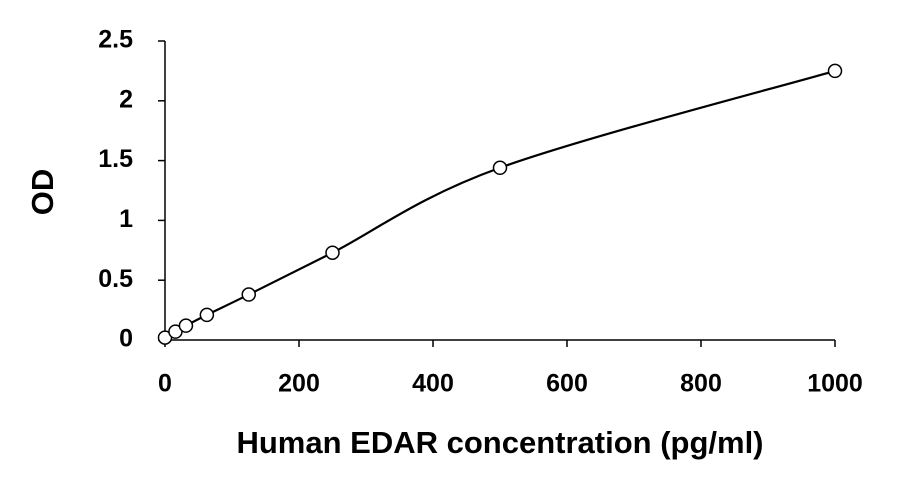  What do you see at coordinates (433, 384) in the screenshot?
I see `x-tick-label: 400` at bounding box center [433, 384].